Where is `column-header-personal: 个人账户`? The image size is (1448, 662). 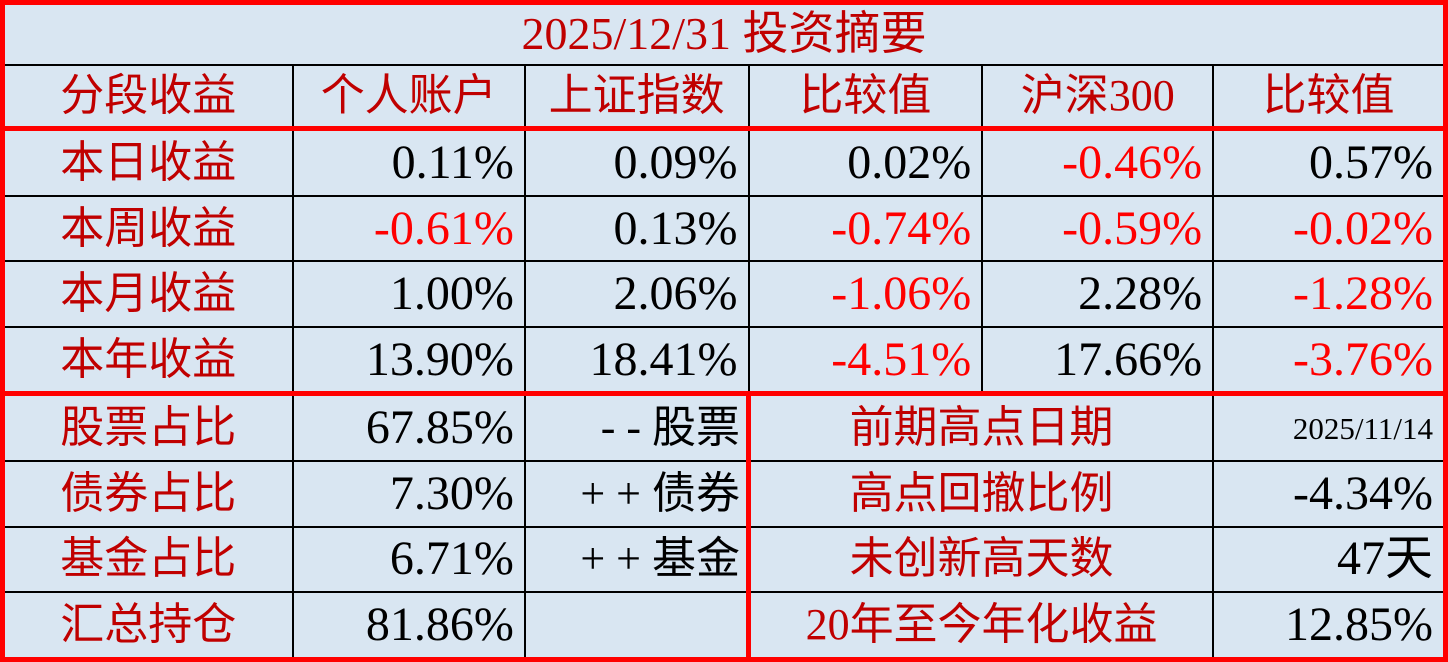 column-header-personal: 个人账户 is located at coordinates (408, 97).